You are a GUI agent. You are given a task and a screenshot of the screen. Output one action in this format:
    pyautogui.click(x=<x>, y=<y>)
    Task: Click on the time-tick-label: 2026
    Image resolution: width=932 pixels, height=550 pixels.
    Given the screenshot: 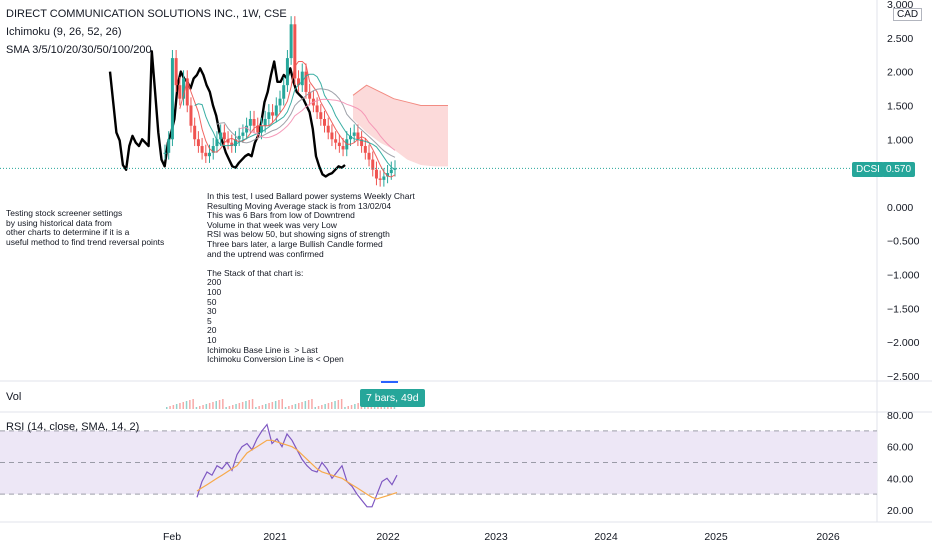 What is the action you would take?
    pyautogui.click(x=828, y=537)
    